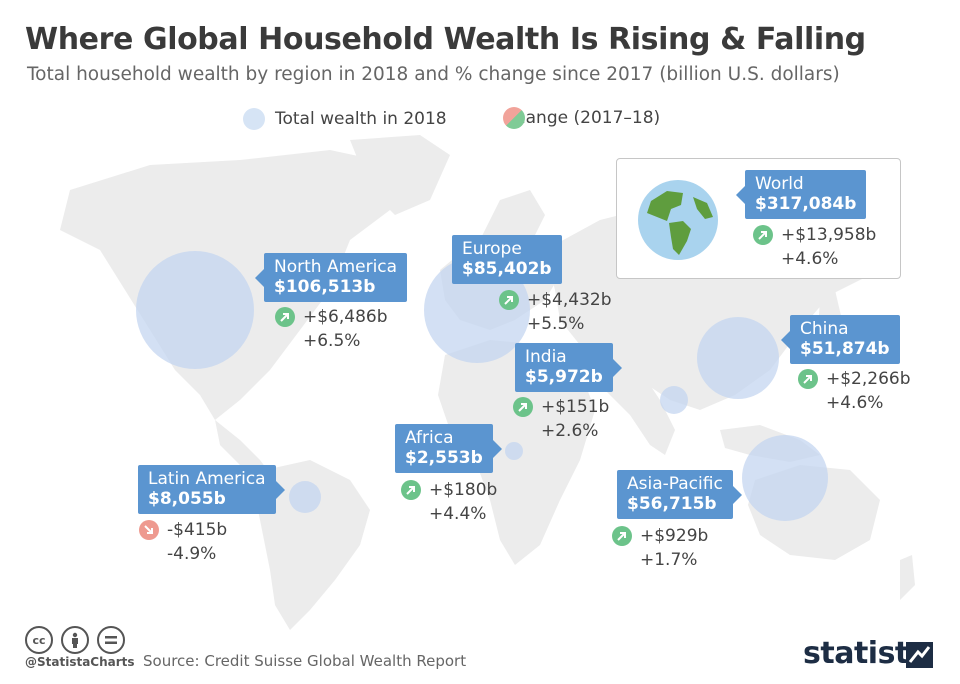 Image resolution: width=960 pixels, height=684 pixels. Describe the element at coordinates (555, 312) in the screenshot. I see `change-europe: +$4,432b +5.5%` at that location.